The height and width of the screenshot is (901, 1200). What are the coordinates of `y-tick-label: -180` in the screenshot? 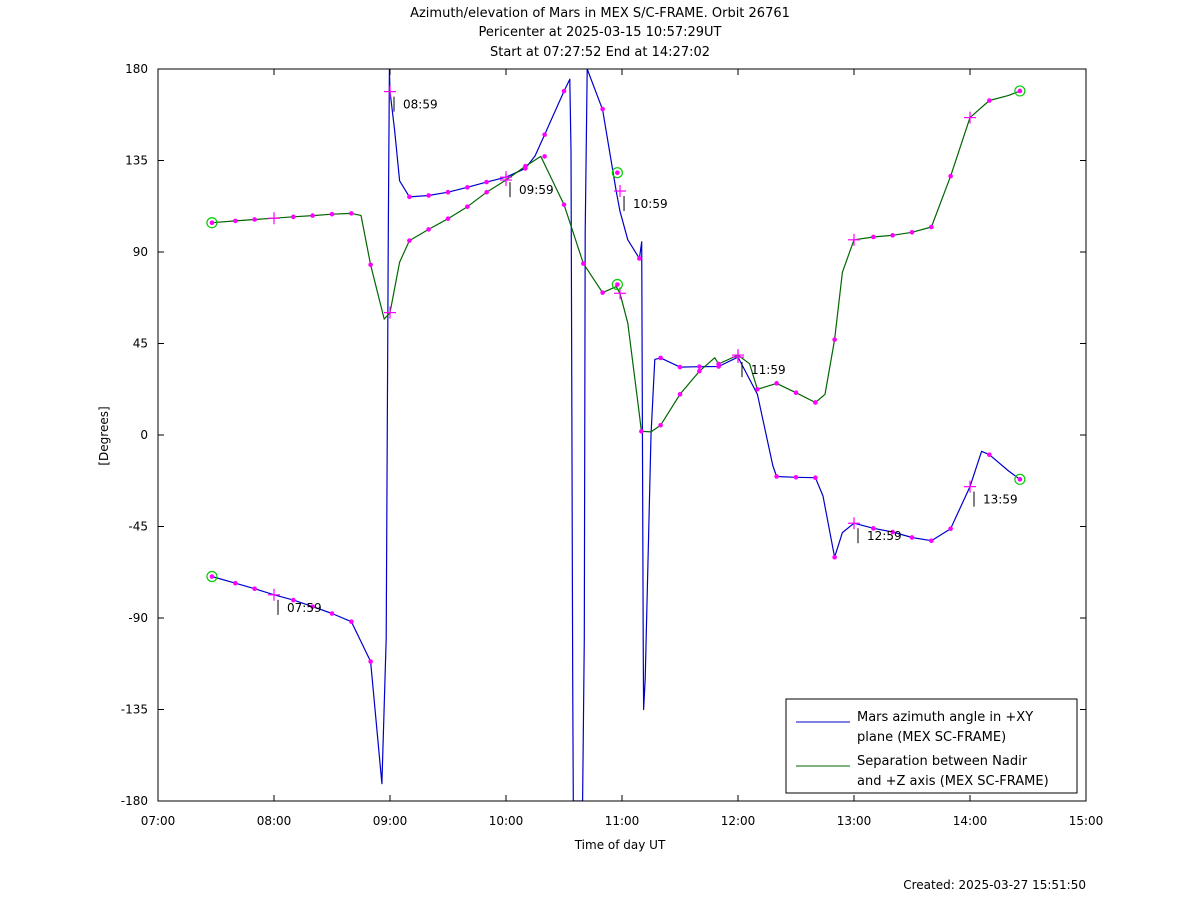 It's located at (134, 801).